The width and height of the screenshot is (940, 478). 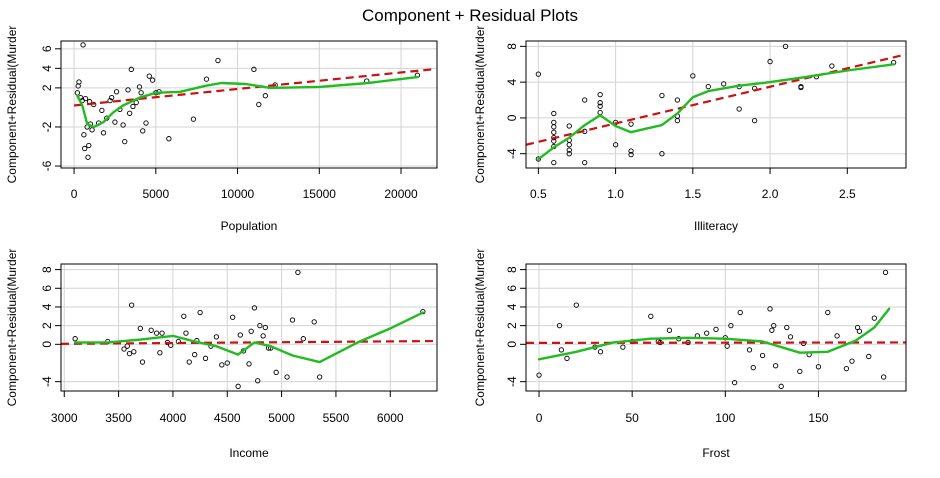 What do you see at coordinates (47, 165) in the screenshot?
I see `y-tick-label-1: -6` at bounding box center [47, 165].